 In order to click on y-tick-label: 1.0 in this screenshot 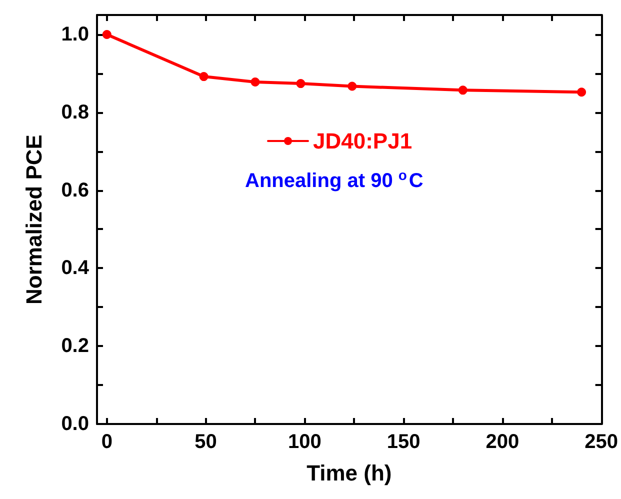, I will do `click(75, 34)`.